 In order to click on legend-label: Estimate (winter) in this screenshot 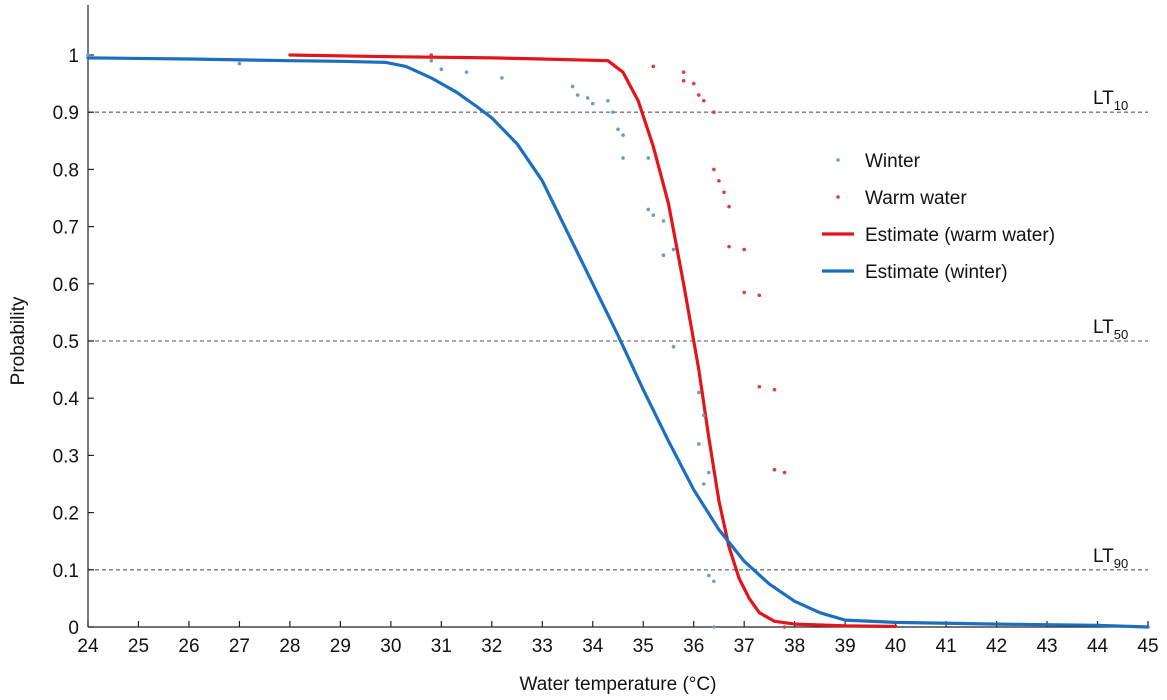, I will do `click(936, 272)`.